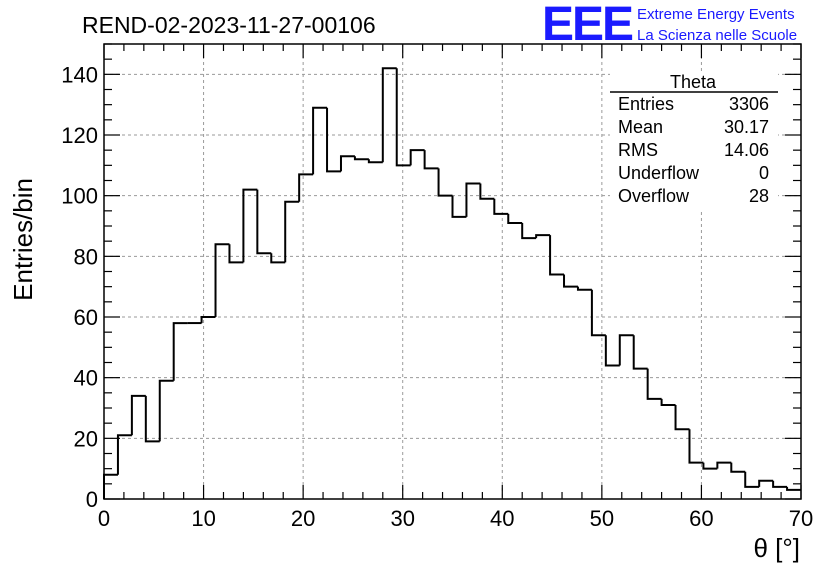 This screenshot has width=836, height=572. Describe the element at coordinates (764, 173) in the screenshot. I see `stats-row-value: 0` at that location.